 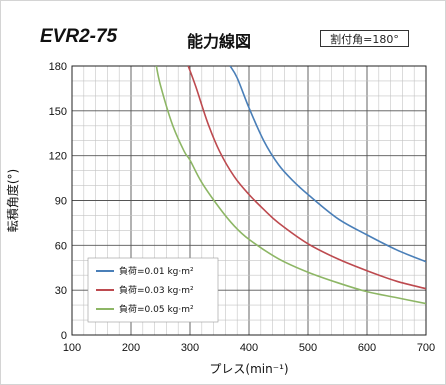 What do you see at coordinates (72, 348) in the screenshot?
I see `x-tick-label: 100` at bounding box center [72, 348].